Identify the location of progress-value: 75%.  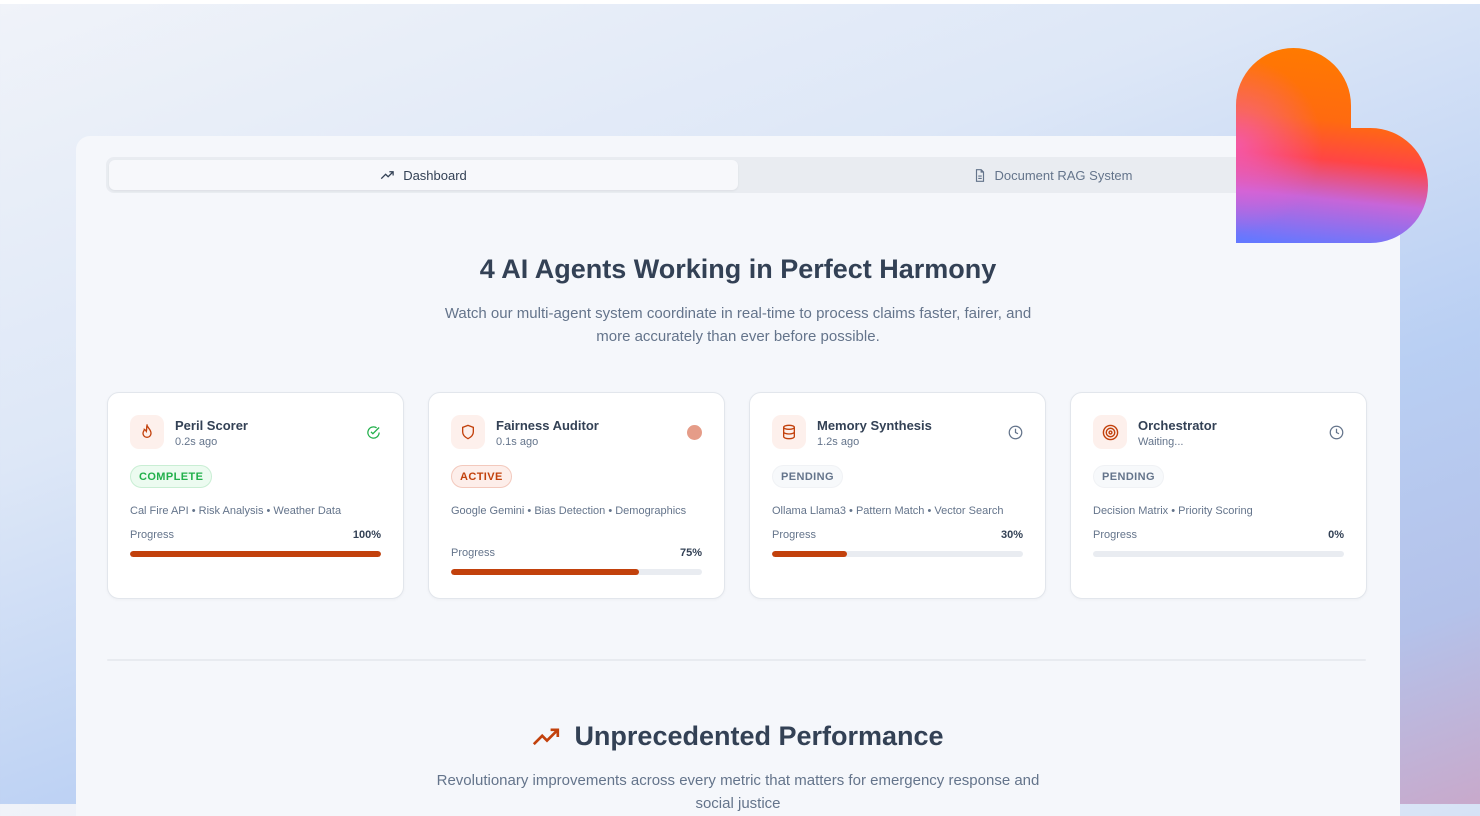
(690, 553).